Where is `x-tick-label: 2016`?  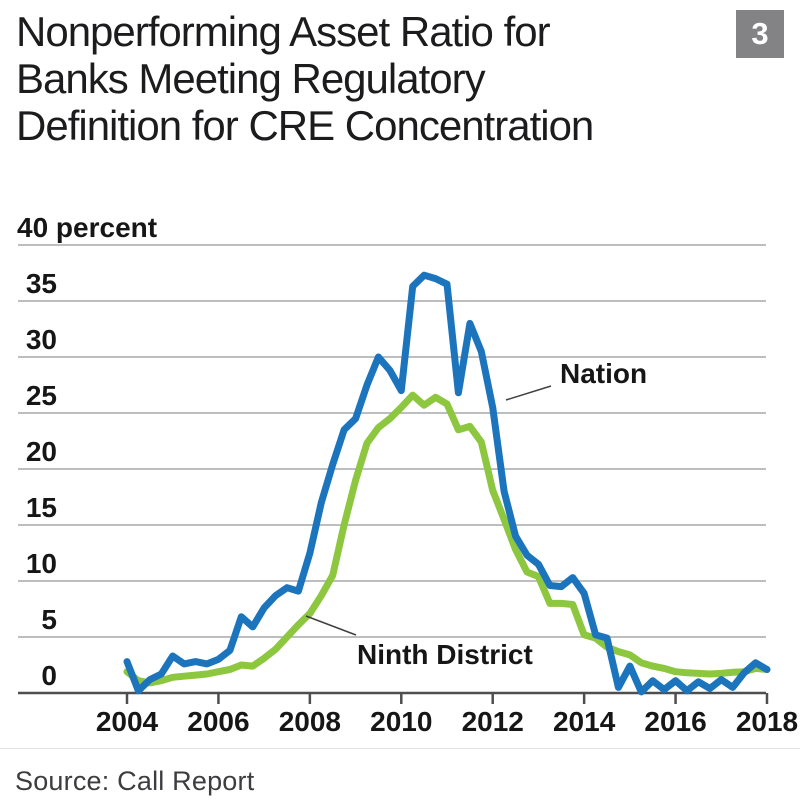 x-tick-label: 2016 is located at coordinates (675, 721).